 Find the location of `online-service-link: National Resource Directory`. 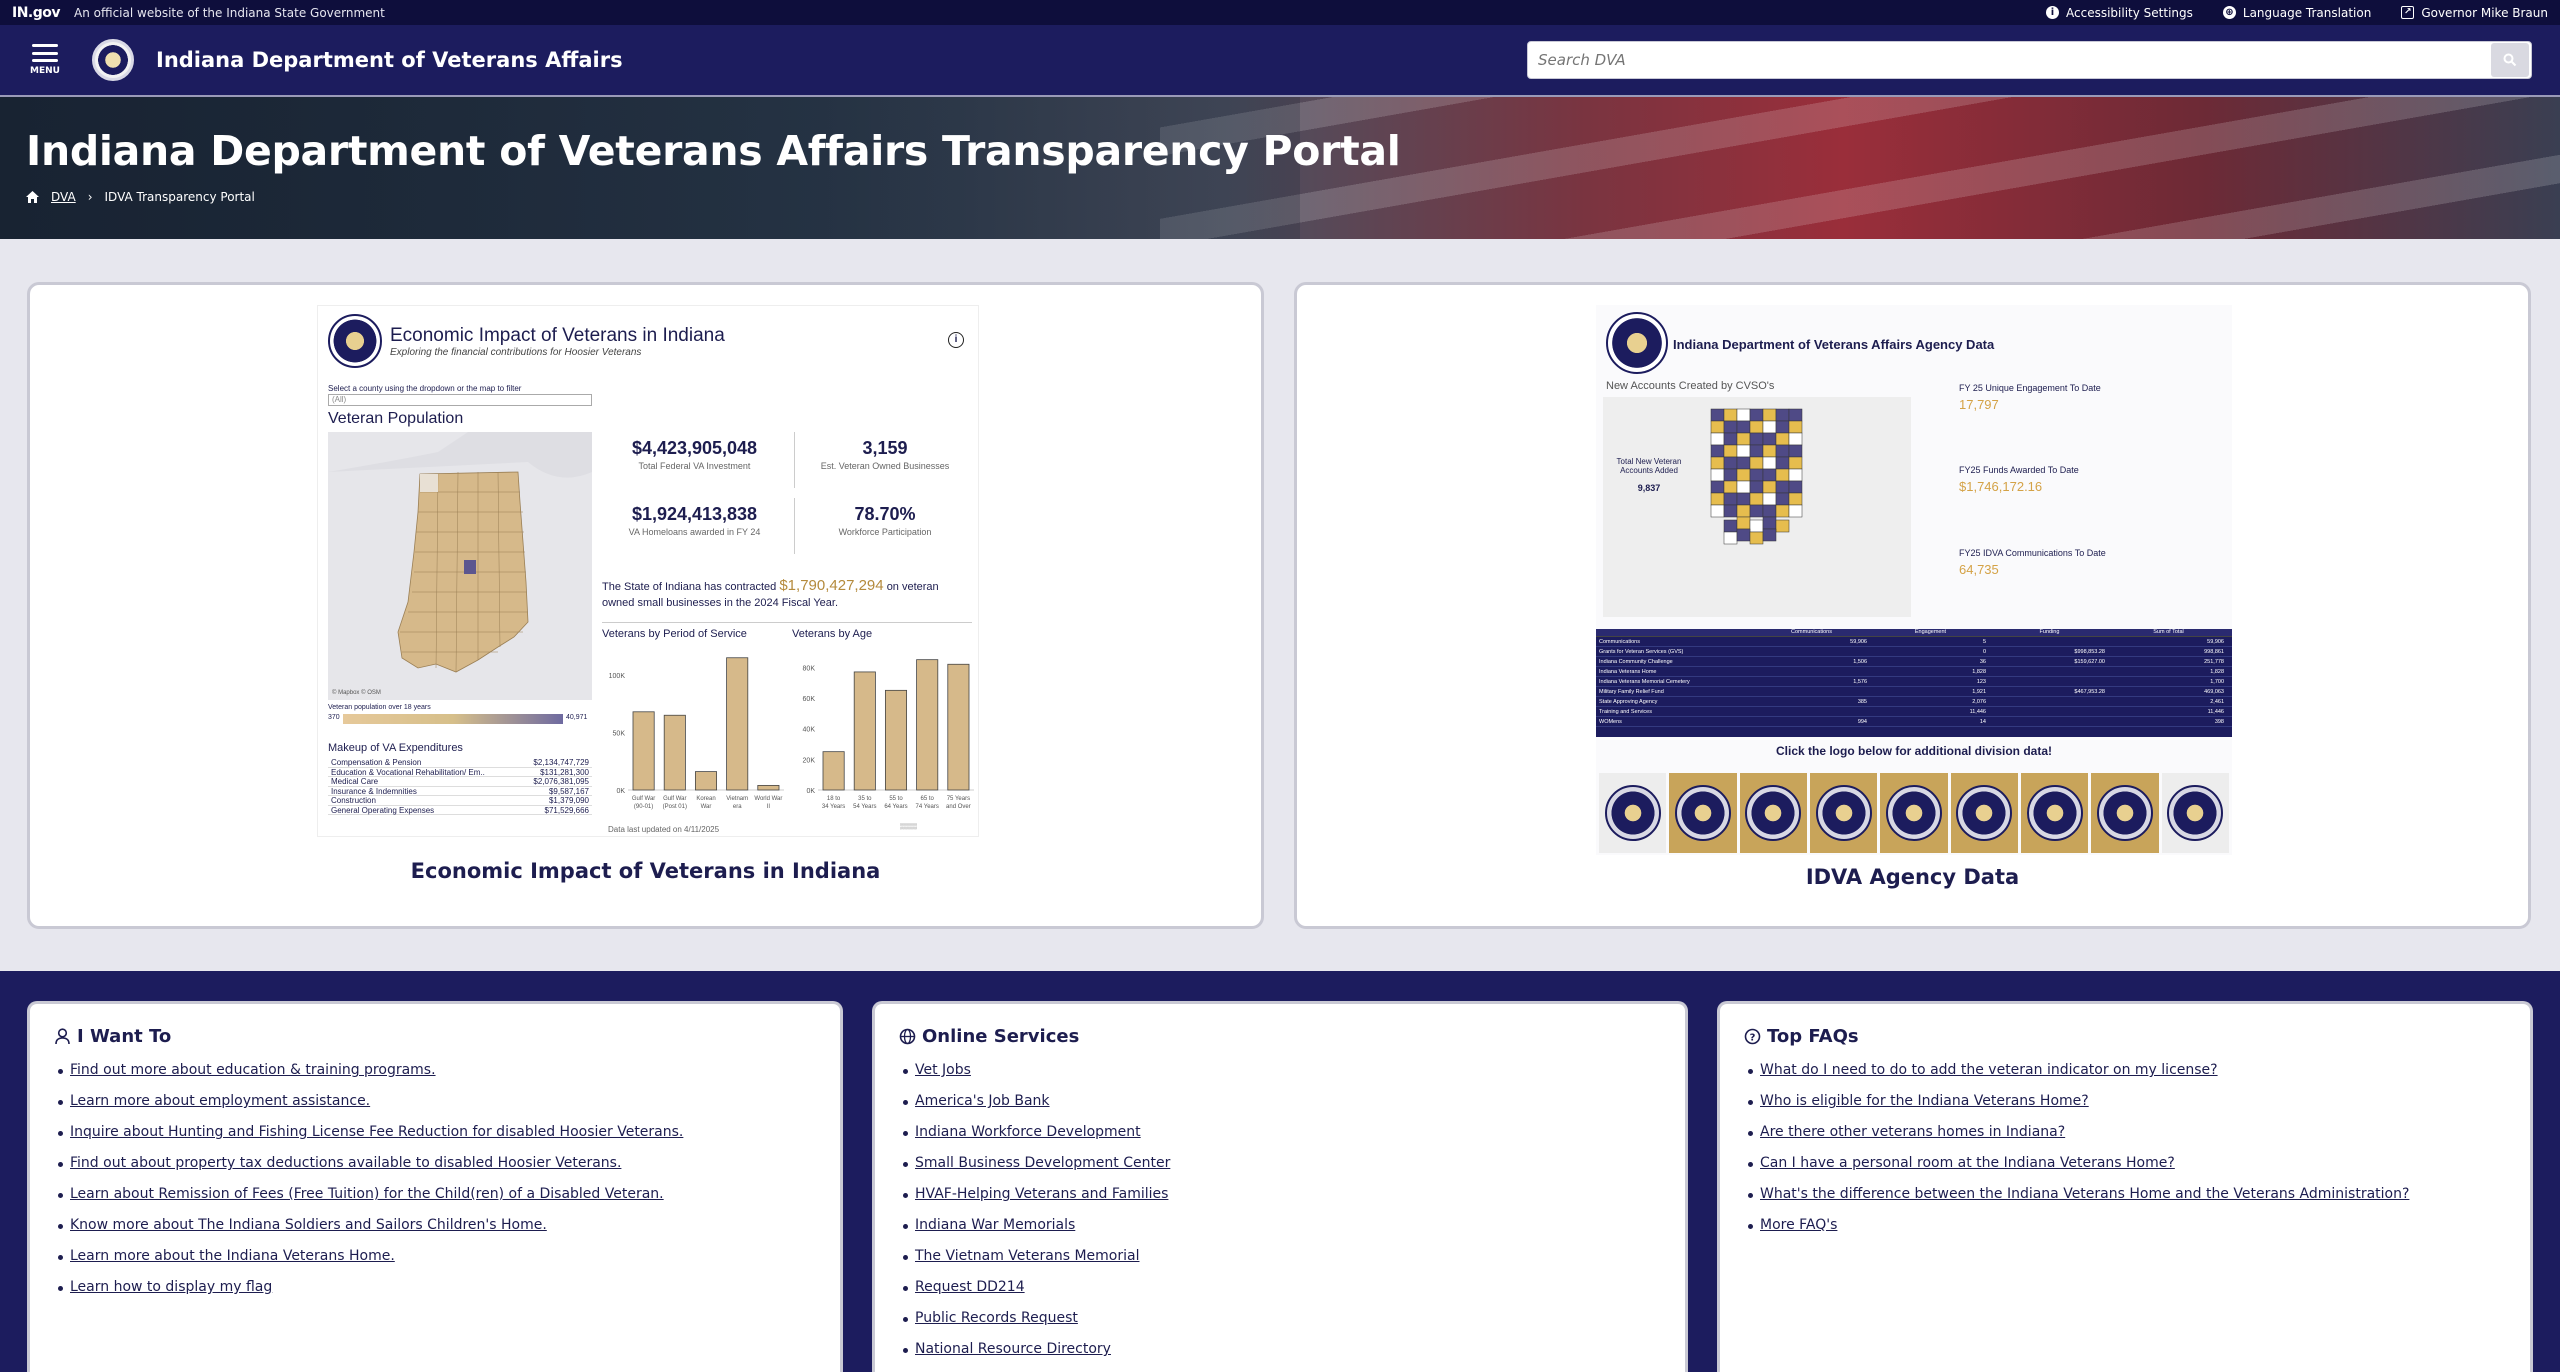

online-service-link: National Resource Directory is located at coordinates (1013, 1349).